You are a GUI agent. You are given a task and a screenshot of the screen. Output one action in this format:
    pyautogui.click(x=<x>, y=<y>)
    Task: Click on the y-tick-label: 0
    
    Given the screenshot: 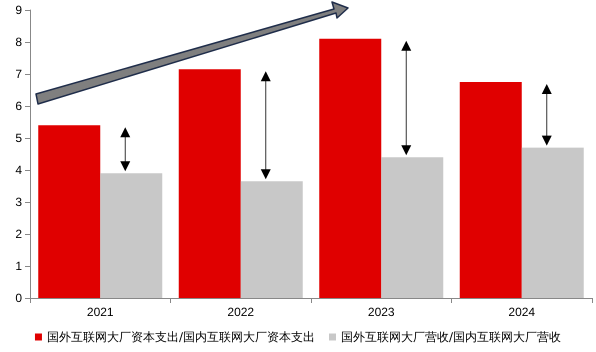 What is the action you would take?
    pyautogui.click(x=18, y=298)
    